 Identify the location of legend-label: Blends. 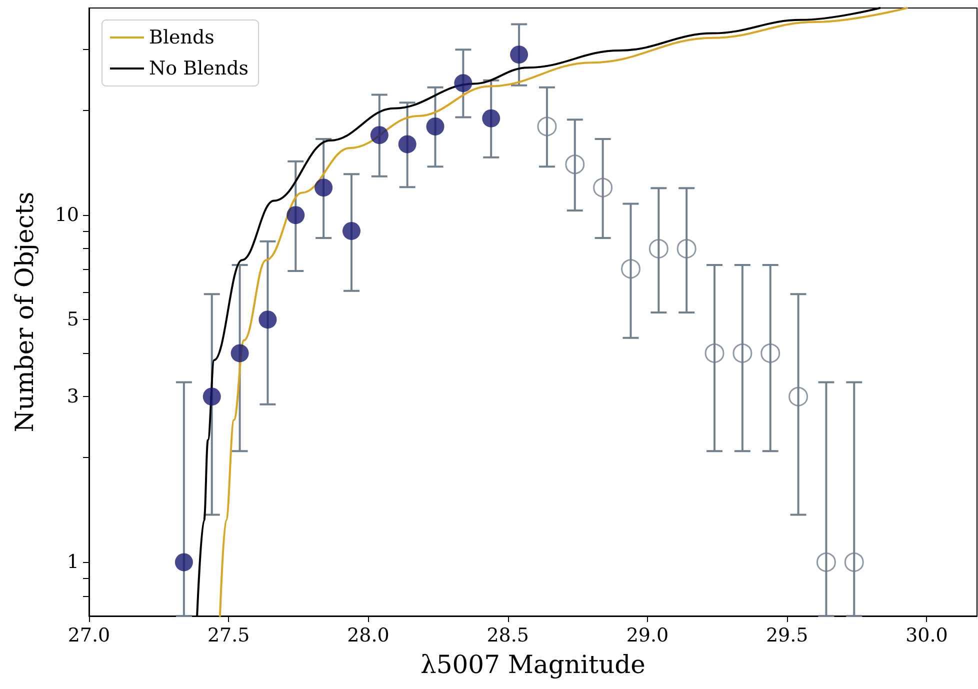
(181, 37).